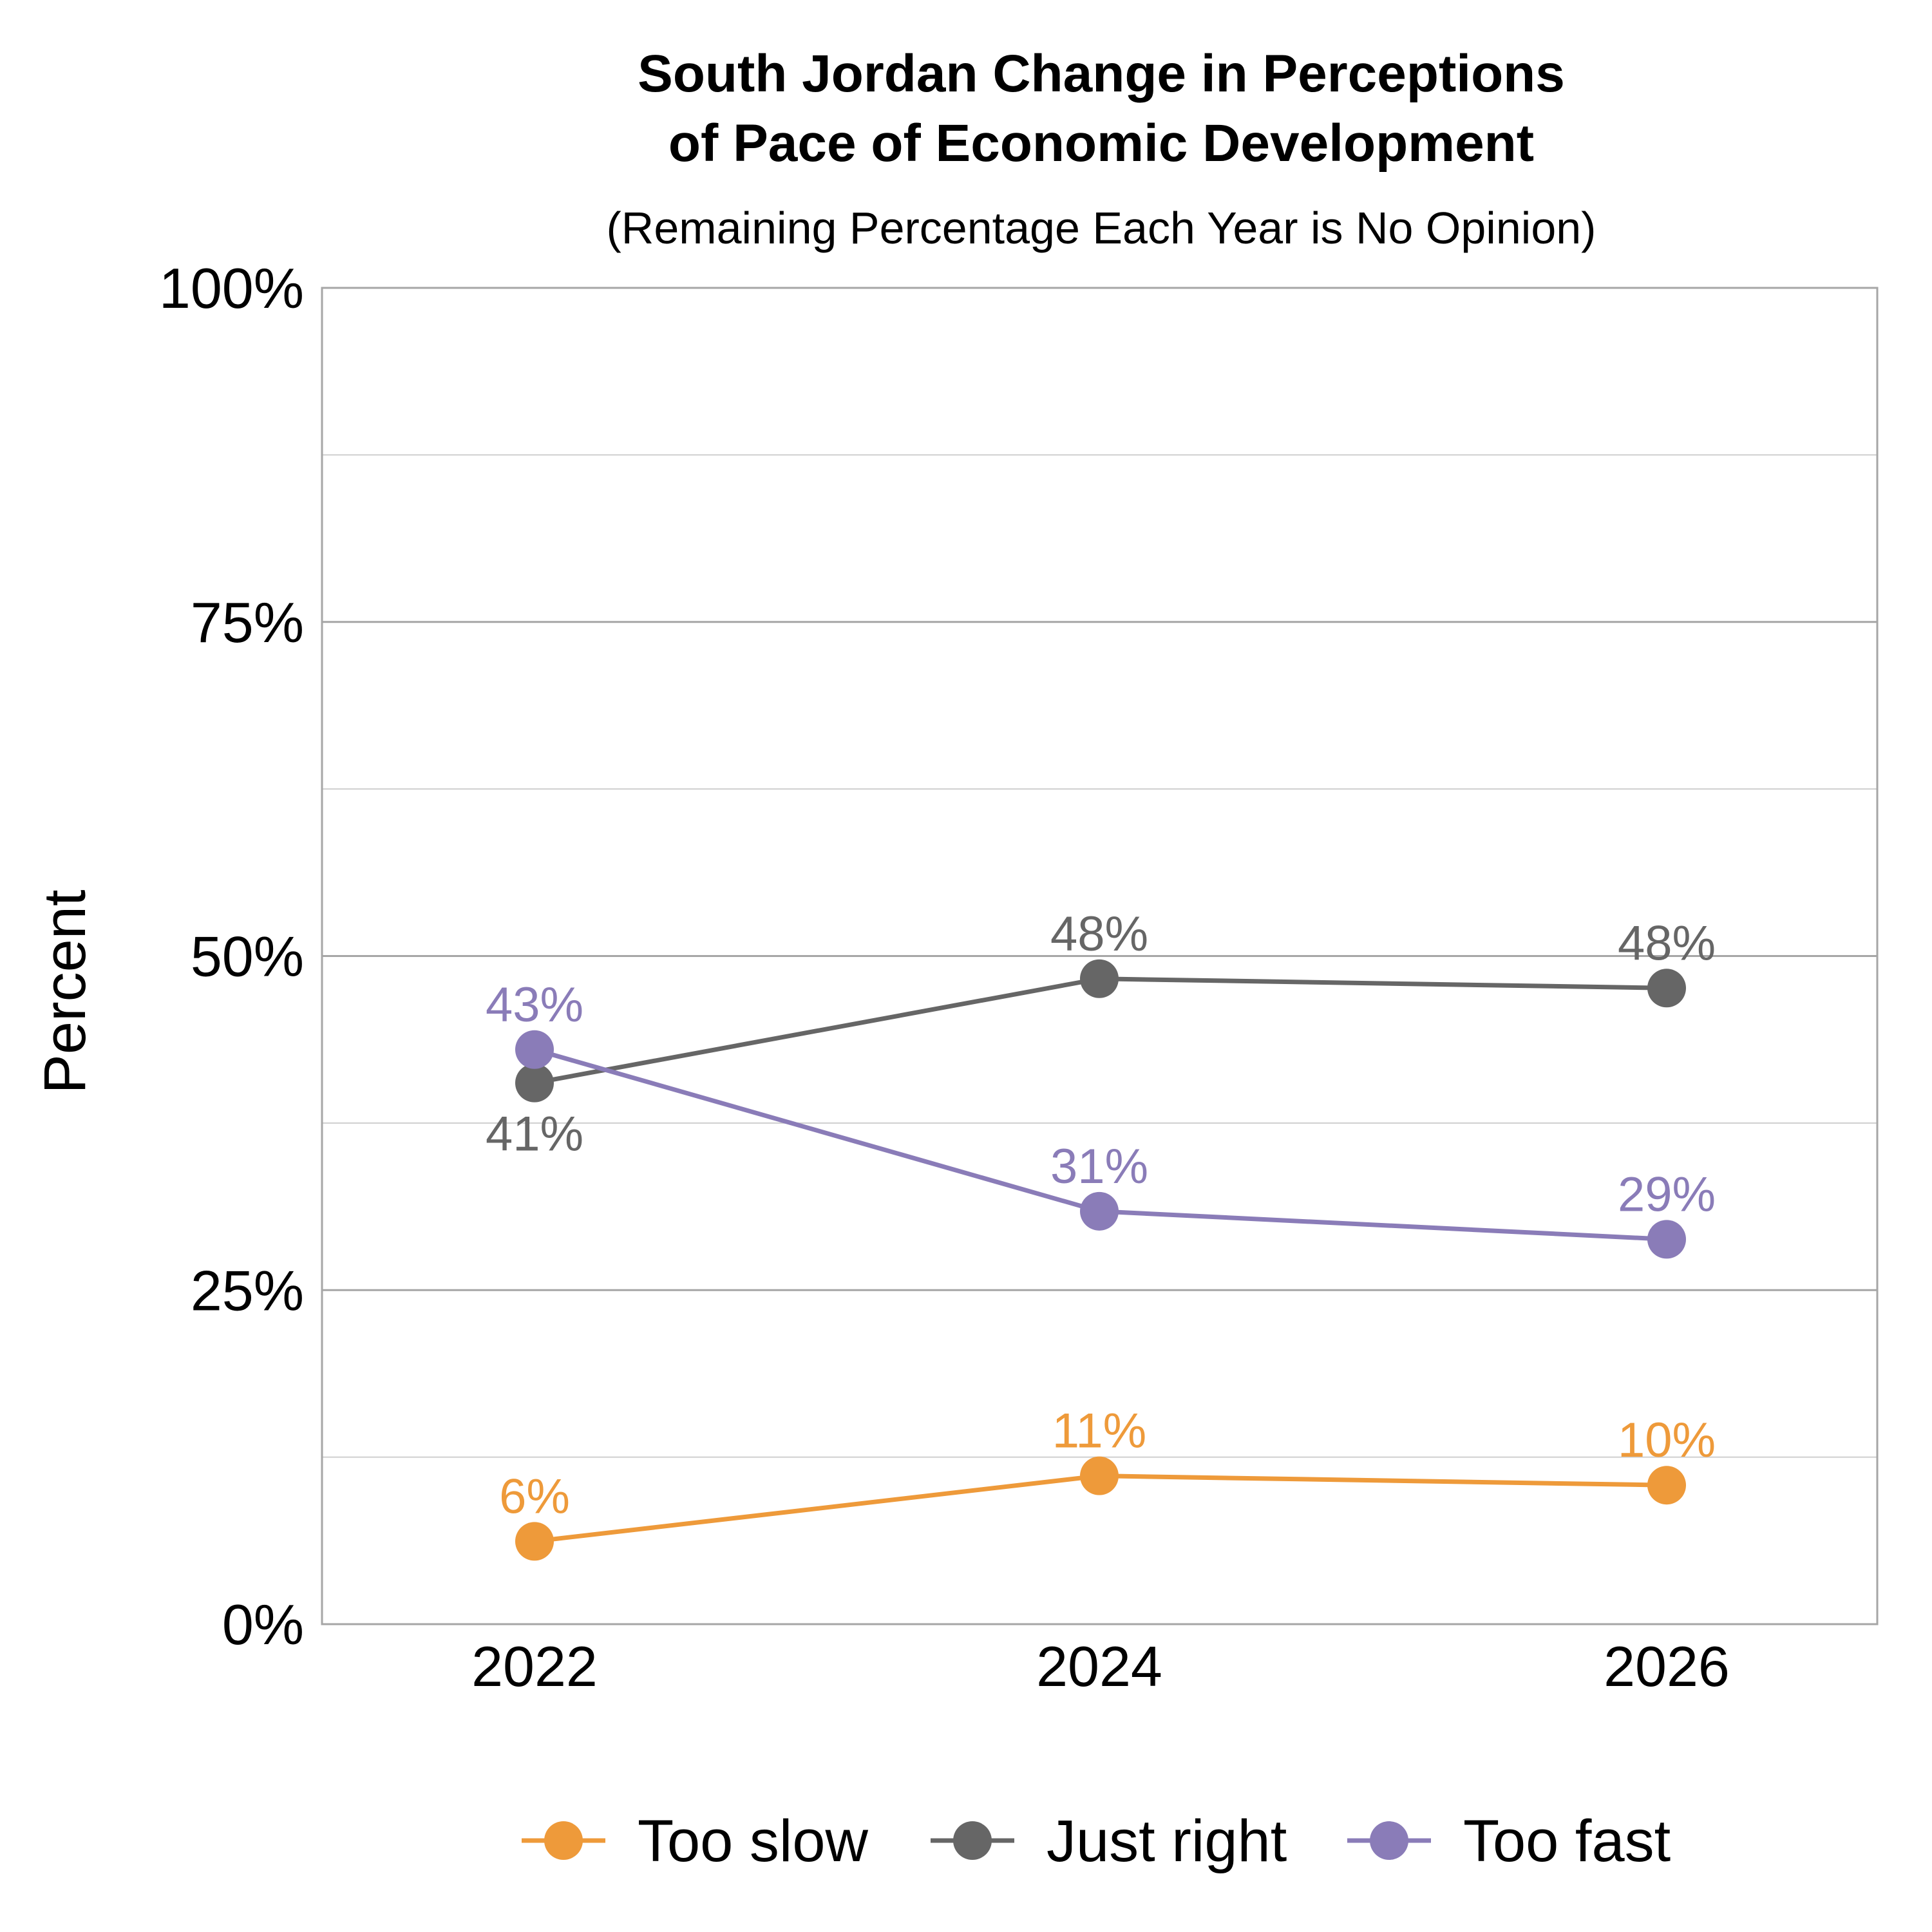 The image size is (1932, 1932). I want to click on x-tick-label: 2026, so click(1667, 1666).